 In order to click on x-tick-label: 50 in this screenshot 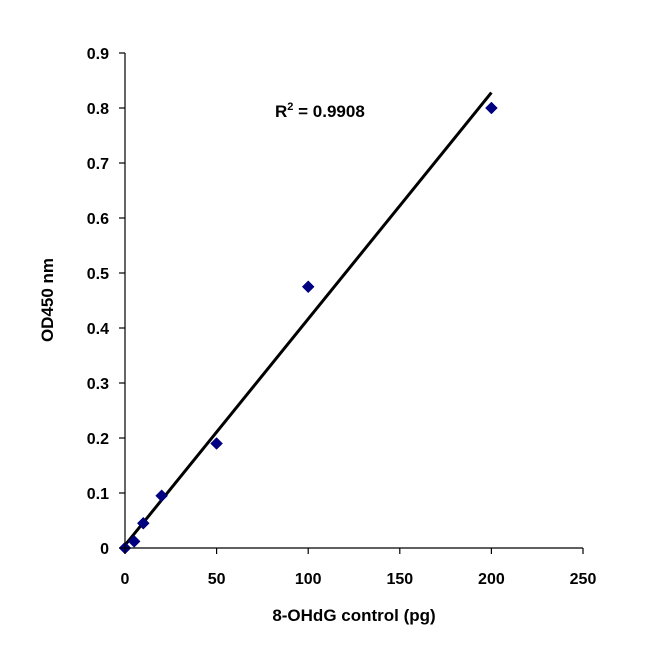, I will do `click(217, 579)`.